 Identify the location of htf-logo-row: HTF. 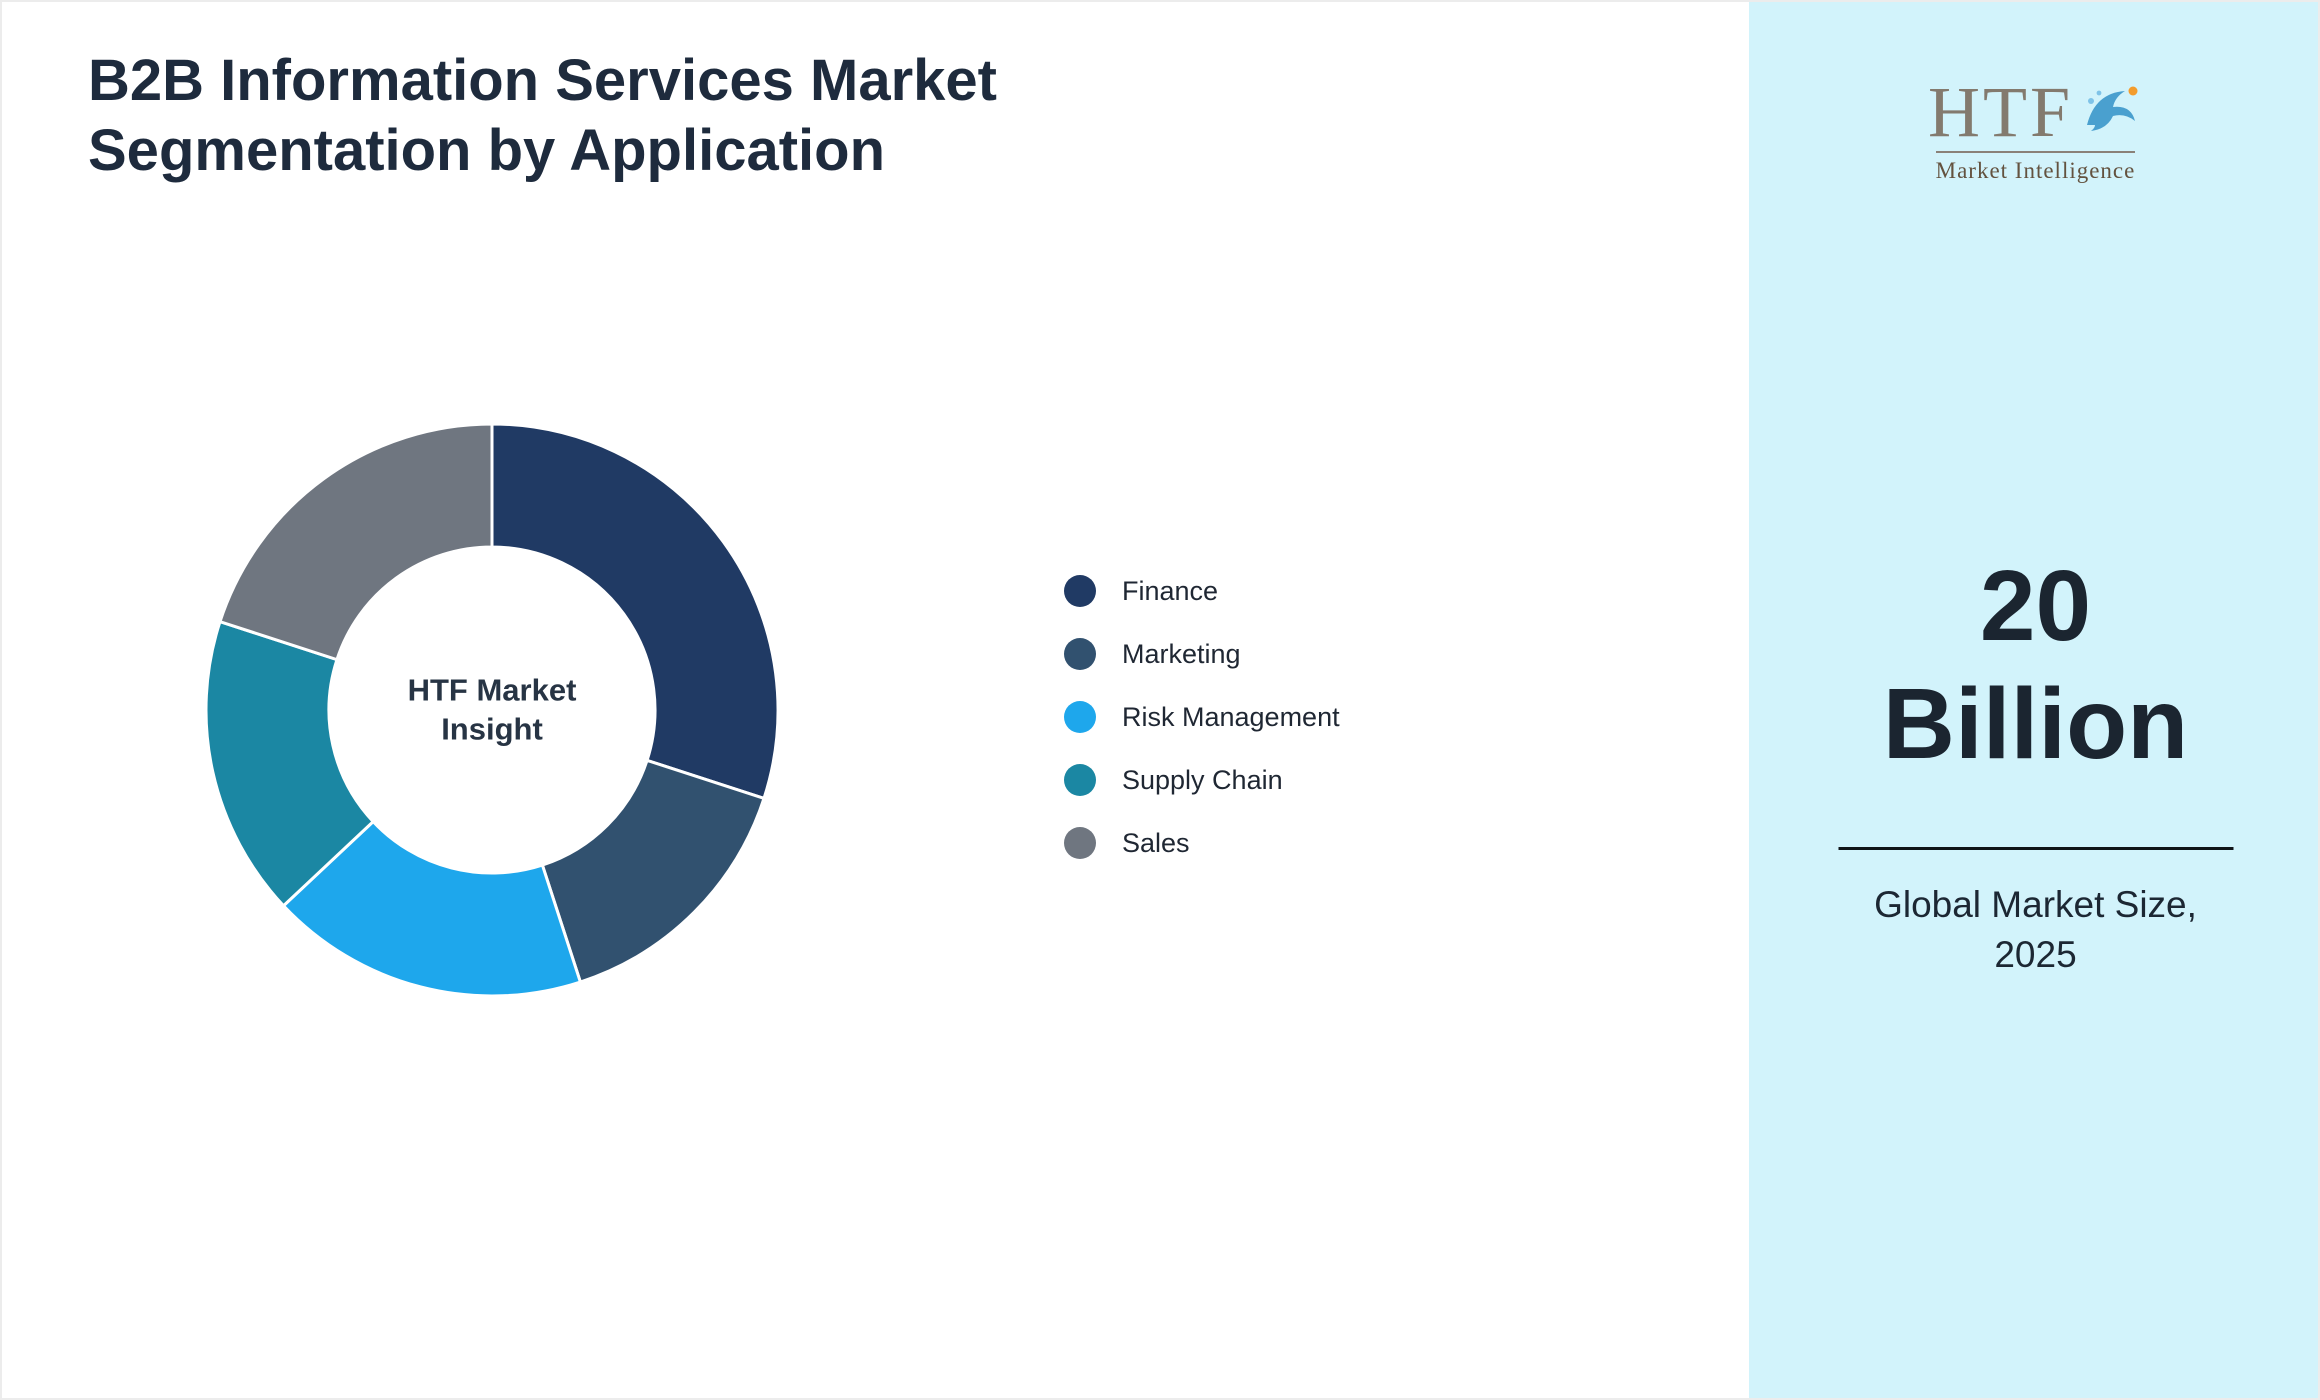
(2033, 112).